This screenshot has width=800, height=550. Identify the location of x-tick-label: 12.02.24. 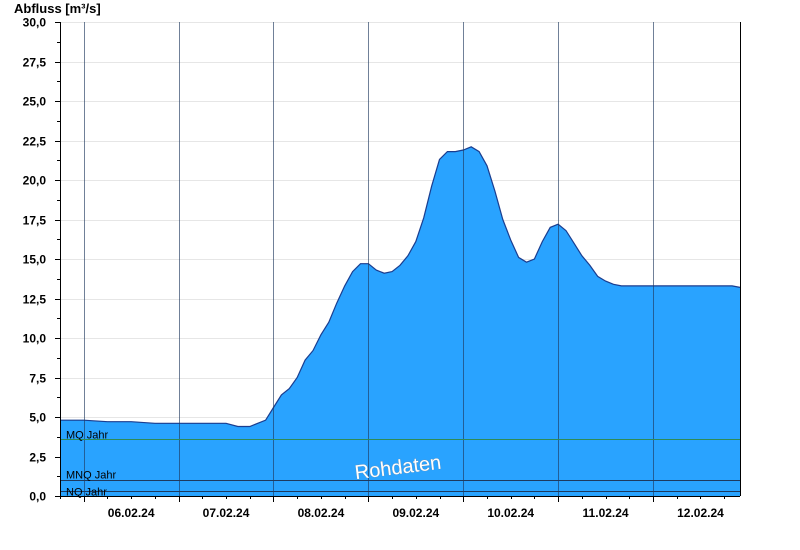
(700, 513).